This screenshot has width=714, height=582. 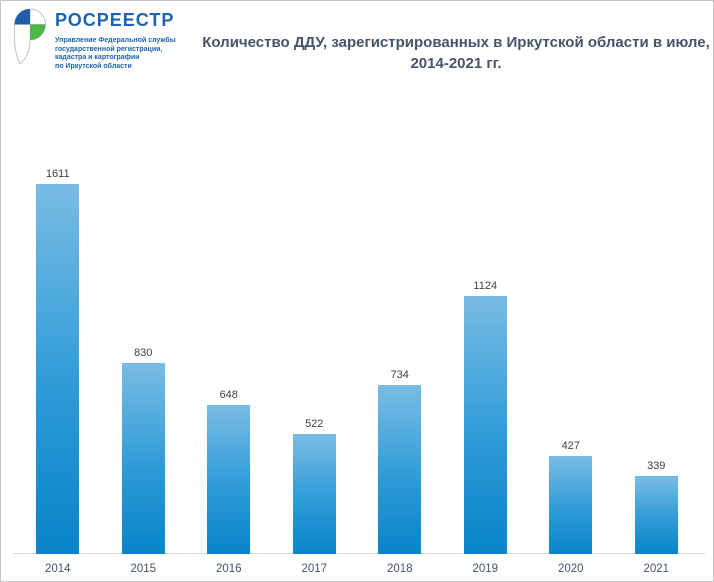 I want to click on x-tick-label: 2015, so click(x=143, y=569).